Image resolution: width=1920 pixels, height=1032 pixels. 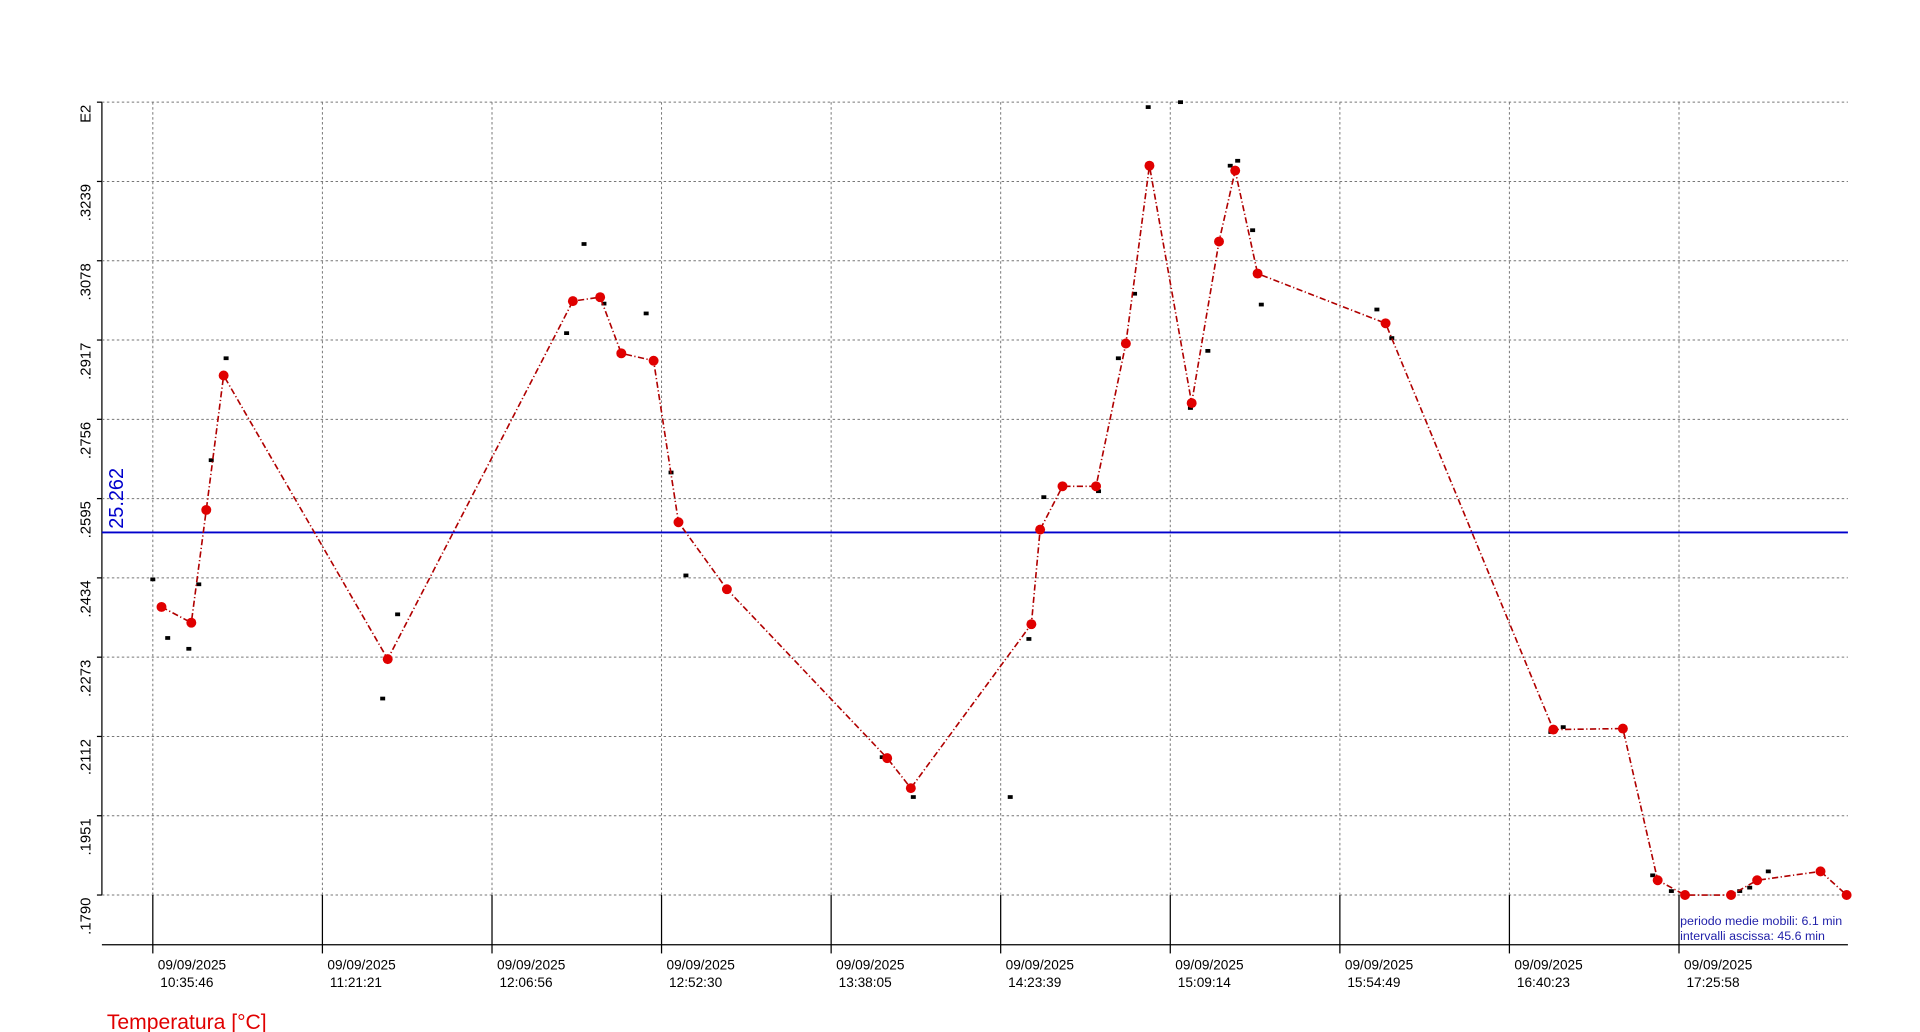 I want to click on x-tick-label: 09/09/2025 15:09:14, so click(x=1209, y=974).